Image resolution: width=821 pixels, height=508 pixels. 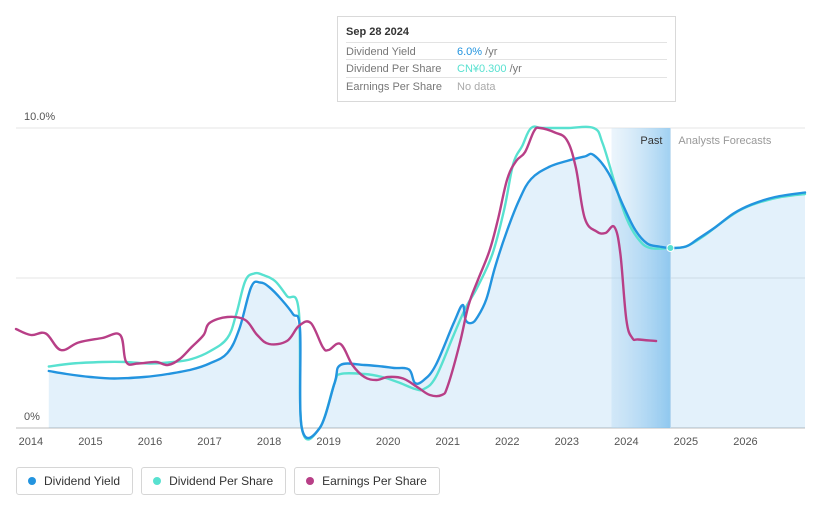 What do you see at coordinates (39, 117) in the screenshot?
I see `y-tick-label: 10.0%` at bounding box center [39, 117].